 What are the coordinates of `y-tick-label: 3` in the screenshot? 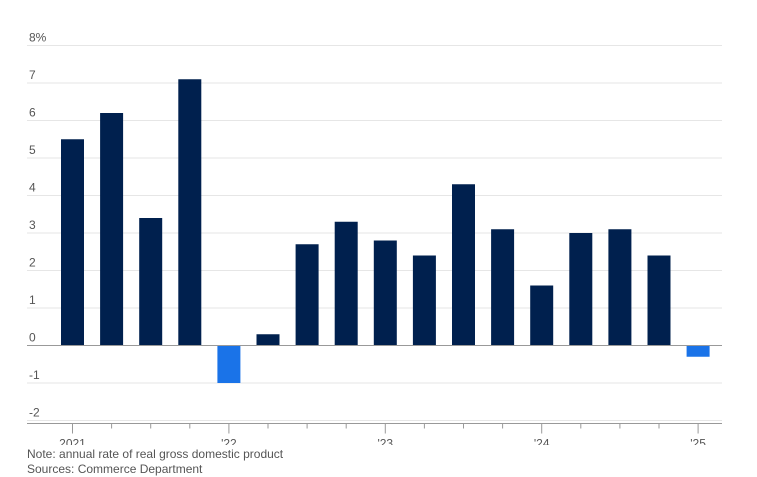 It's located at (32, 225).